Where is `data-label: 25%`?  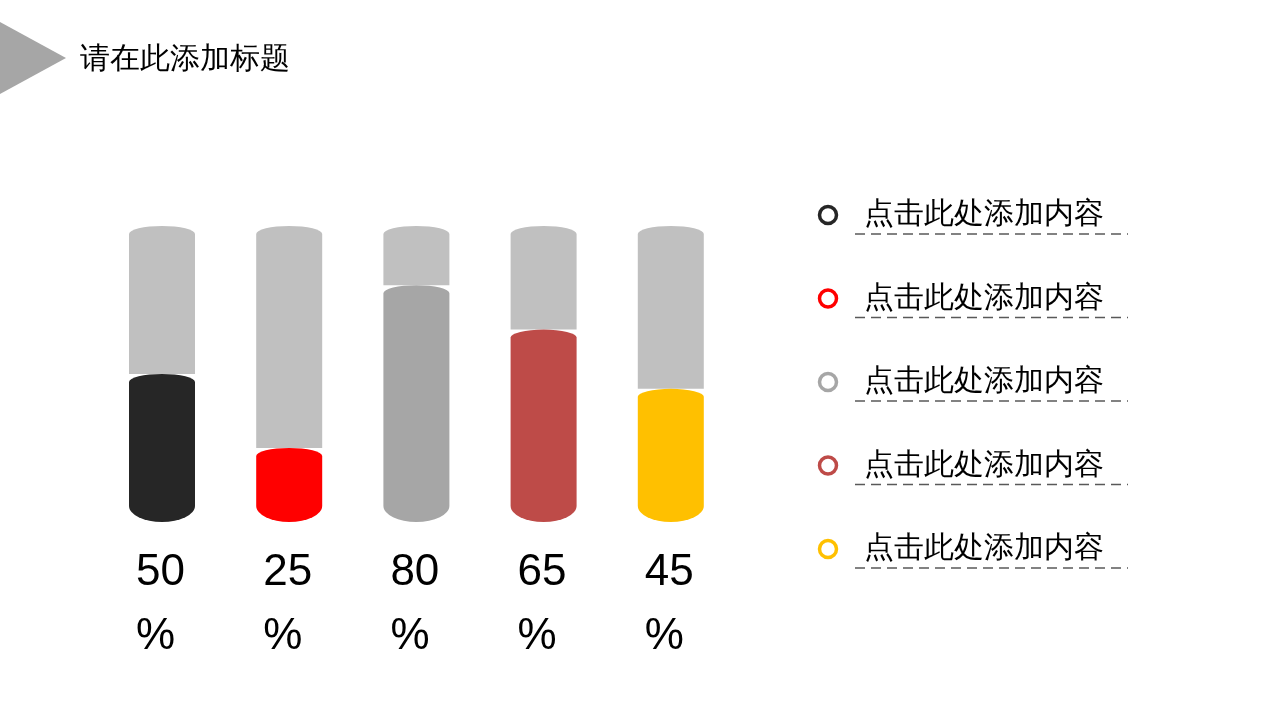 data-label: 25% is located at coordinates (288, 602).